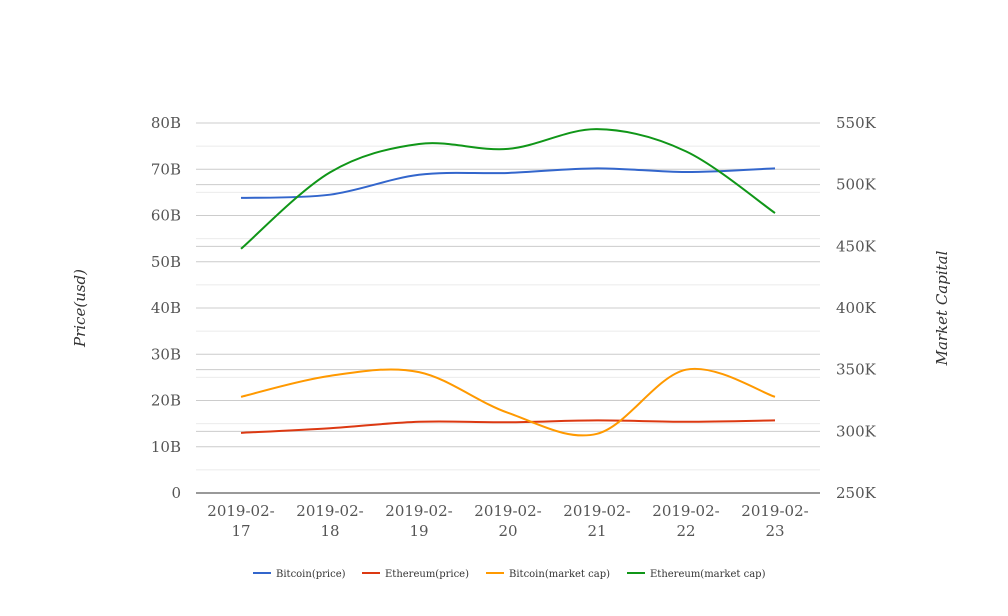  I want to click on right-axis-ticks: 250K 300K 350K 400K 450K 500K 550K, so click(856, 308).